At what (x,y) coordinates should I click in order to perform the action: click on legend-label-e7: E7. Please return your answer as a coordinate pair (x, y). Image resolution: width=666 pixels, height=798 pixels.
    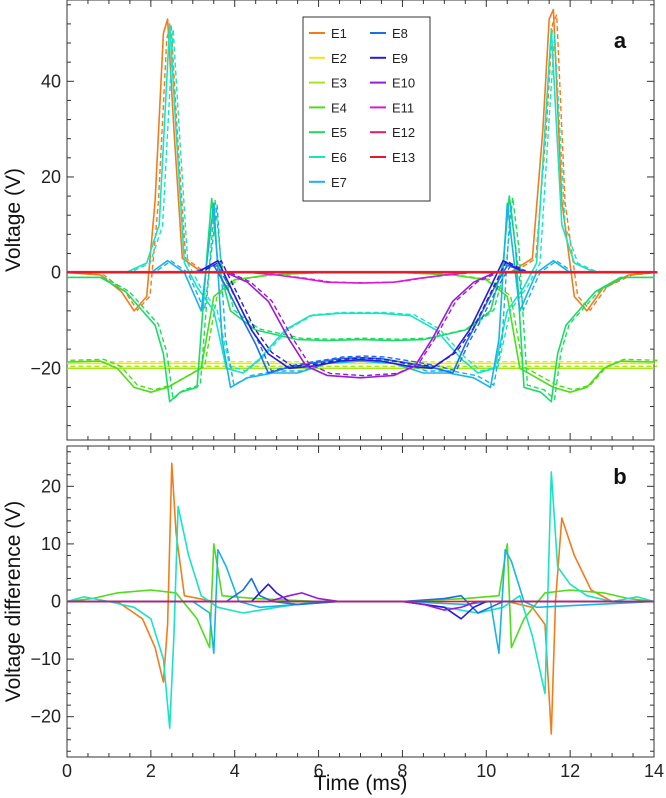
    Looking at the image, I should click on (339, 182).